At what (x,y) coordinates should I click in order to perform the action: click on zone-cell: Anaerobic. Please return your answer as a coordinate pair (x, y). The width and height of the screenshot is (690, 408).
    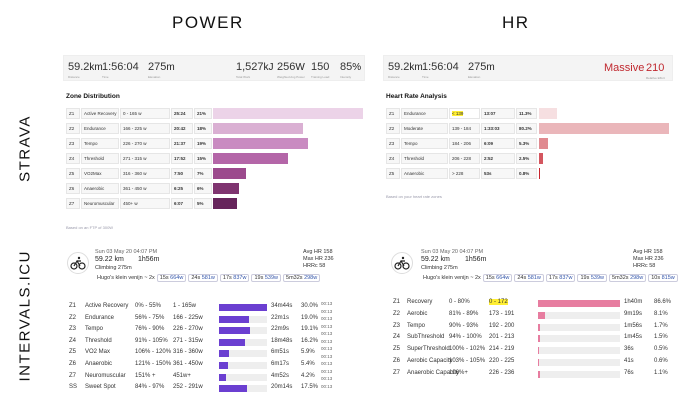
    Looking at the image, I should click on (99, 364).